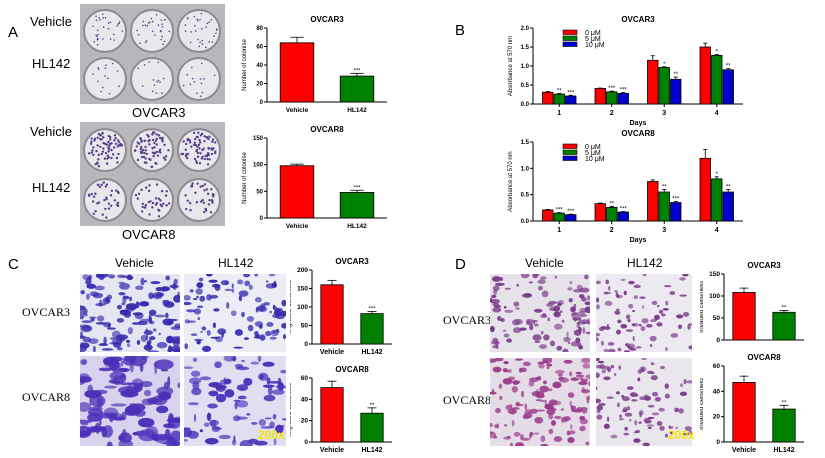 This screenshot has width=825, height=458. Describe the element at coordinates (302, 270) in the screenshot. I see `y-tick-label: 200` at that location.